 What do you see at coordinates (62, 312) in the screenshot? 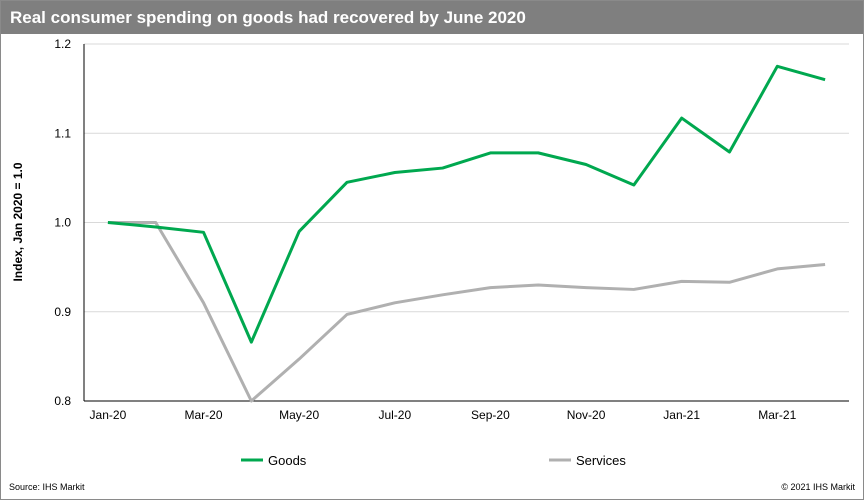
I see `y-tick-label: 0.9` at bounding box center [62, 312].